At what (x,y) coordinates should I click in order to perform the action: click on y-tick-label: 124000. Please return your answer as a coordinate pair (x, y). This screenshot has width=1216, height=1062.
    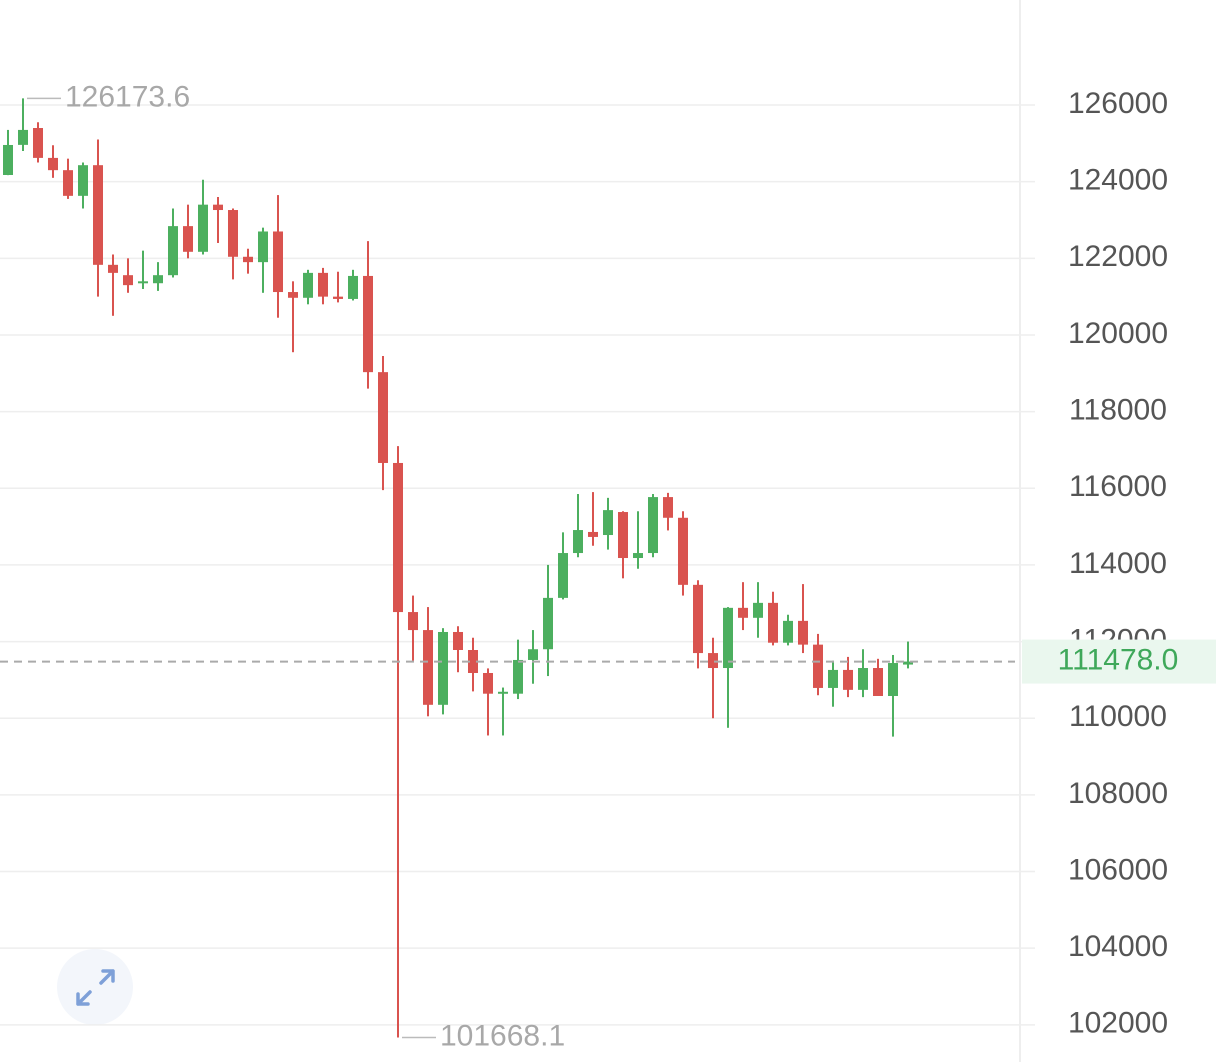
    Looking at the image, I should click on (1118, 180).